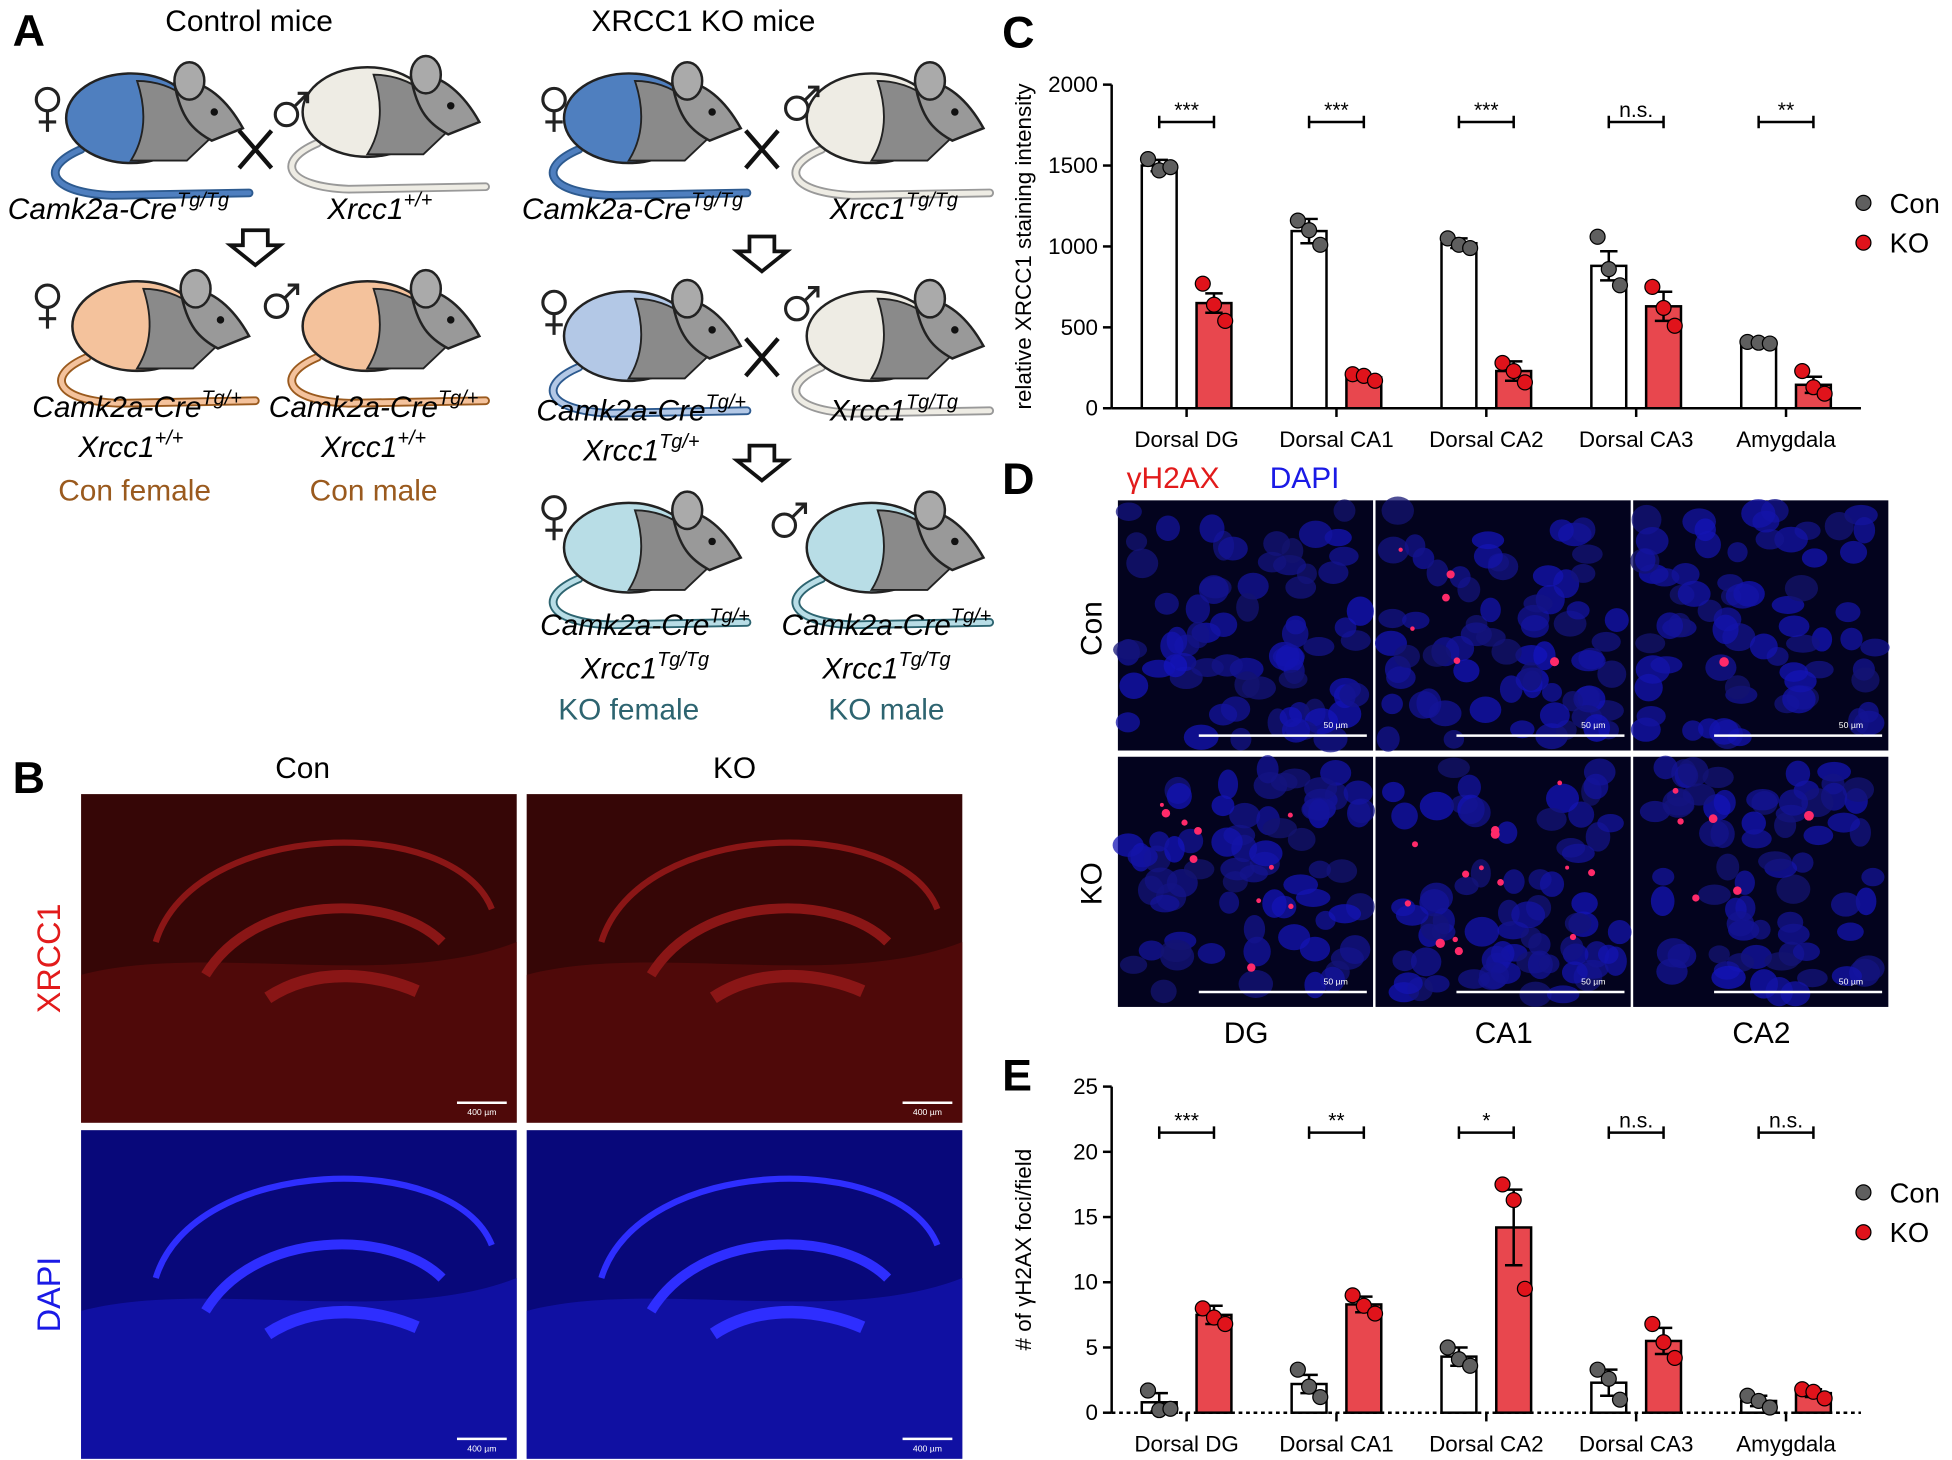 This screenshot has height=1460, width=1952. I want to click on bar, so click(1309, 319).